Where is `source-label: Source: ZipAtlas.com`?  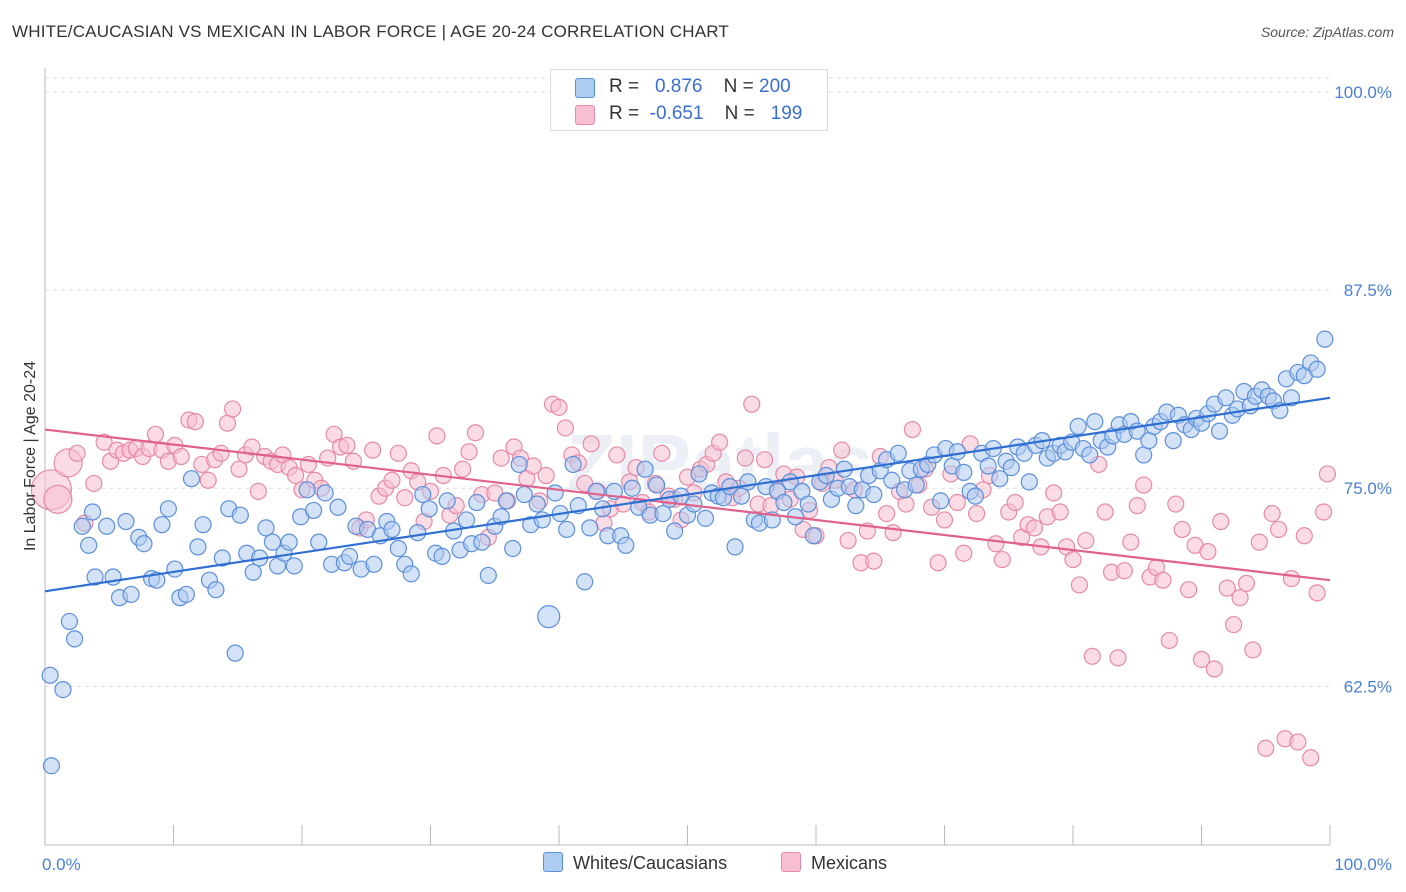 source-label: Source: ZipAtlas.com is located at coordinates (1327, 32).